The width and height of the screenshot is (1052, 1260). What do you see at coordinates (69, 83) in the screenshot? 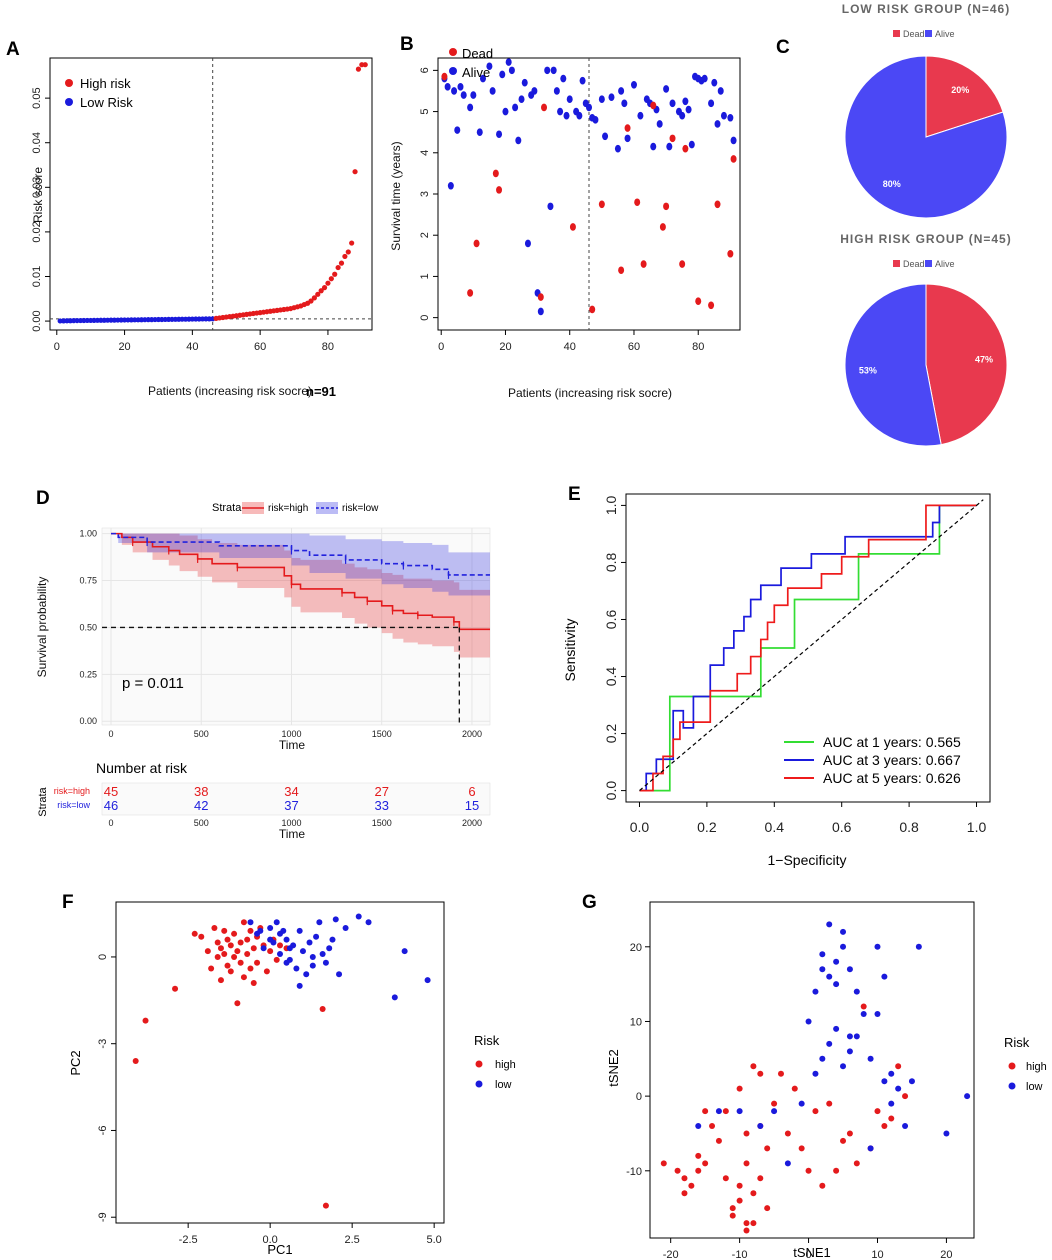
I see `legend-swatch-high-risk` at bounding box center [69, 83].